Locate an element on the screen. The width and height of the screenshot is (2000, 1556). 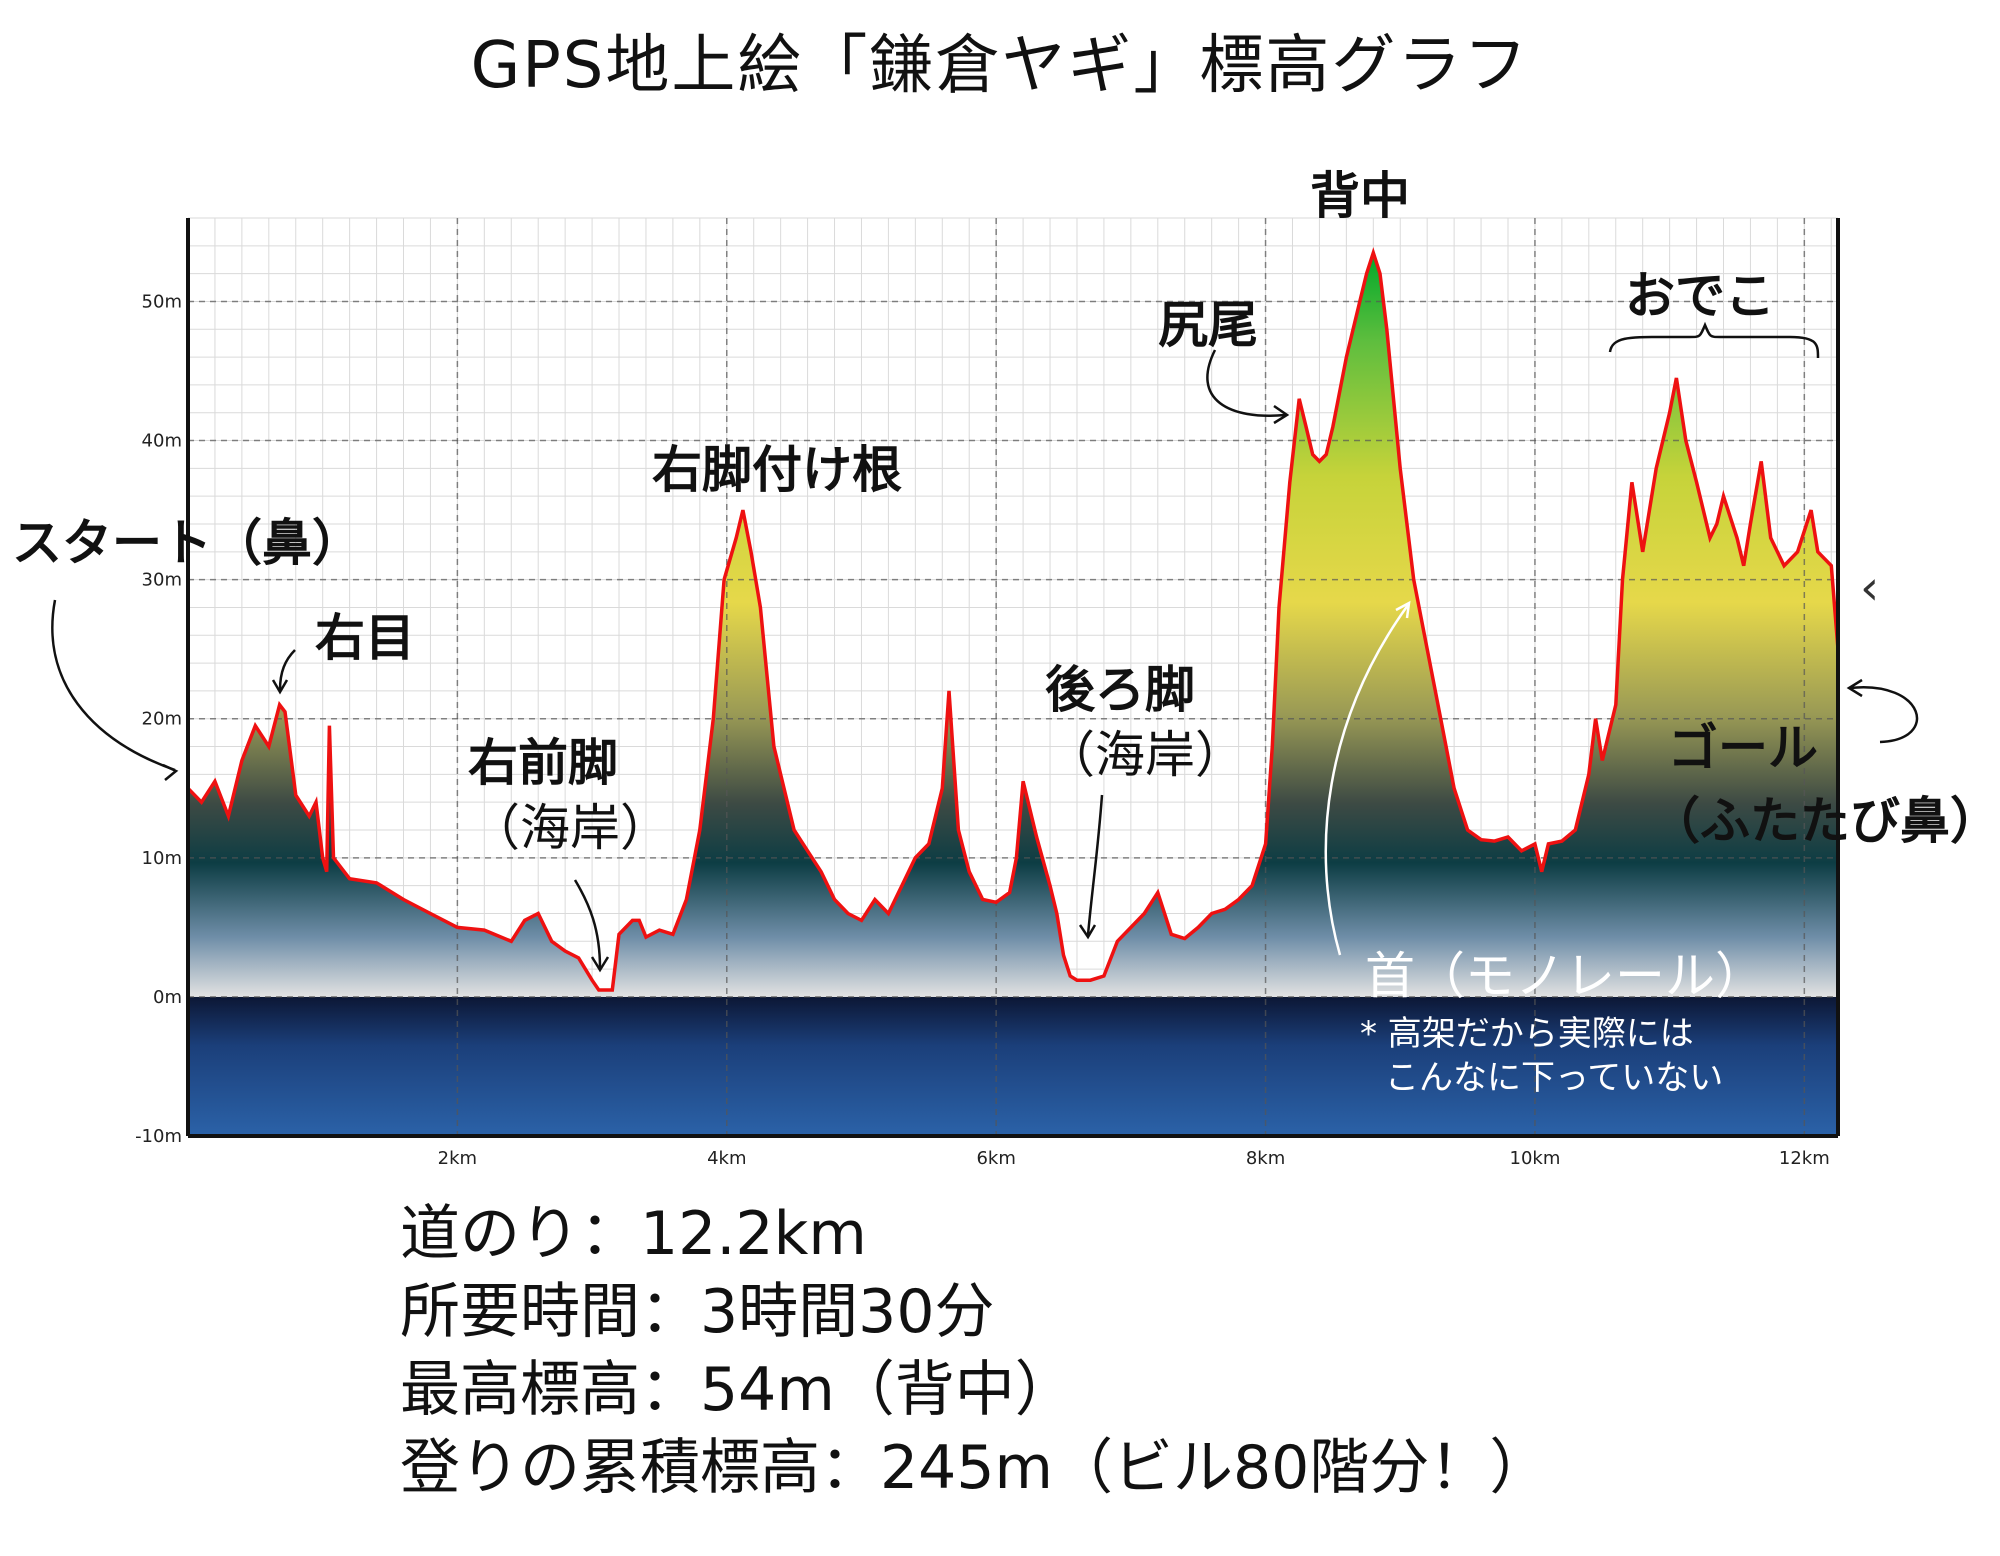
y-tick-label: -10m is located at coordinates (158, 1136).